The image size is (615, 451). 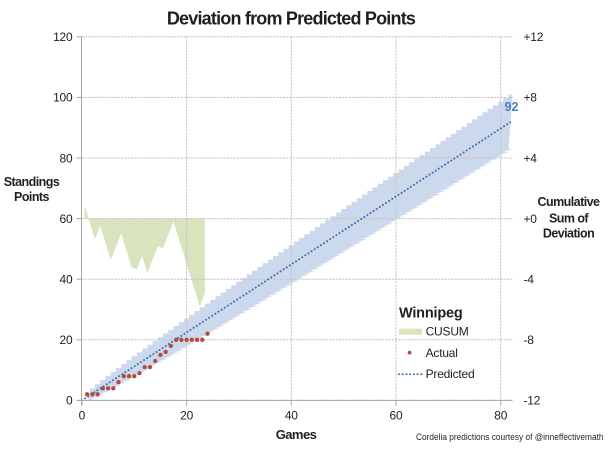 What do you see at coordinates (31, 197) in the screenshot?
I see `svg-text: Points` at bounding box center [31, 197].